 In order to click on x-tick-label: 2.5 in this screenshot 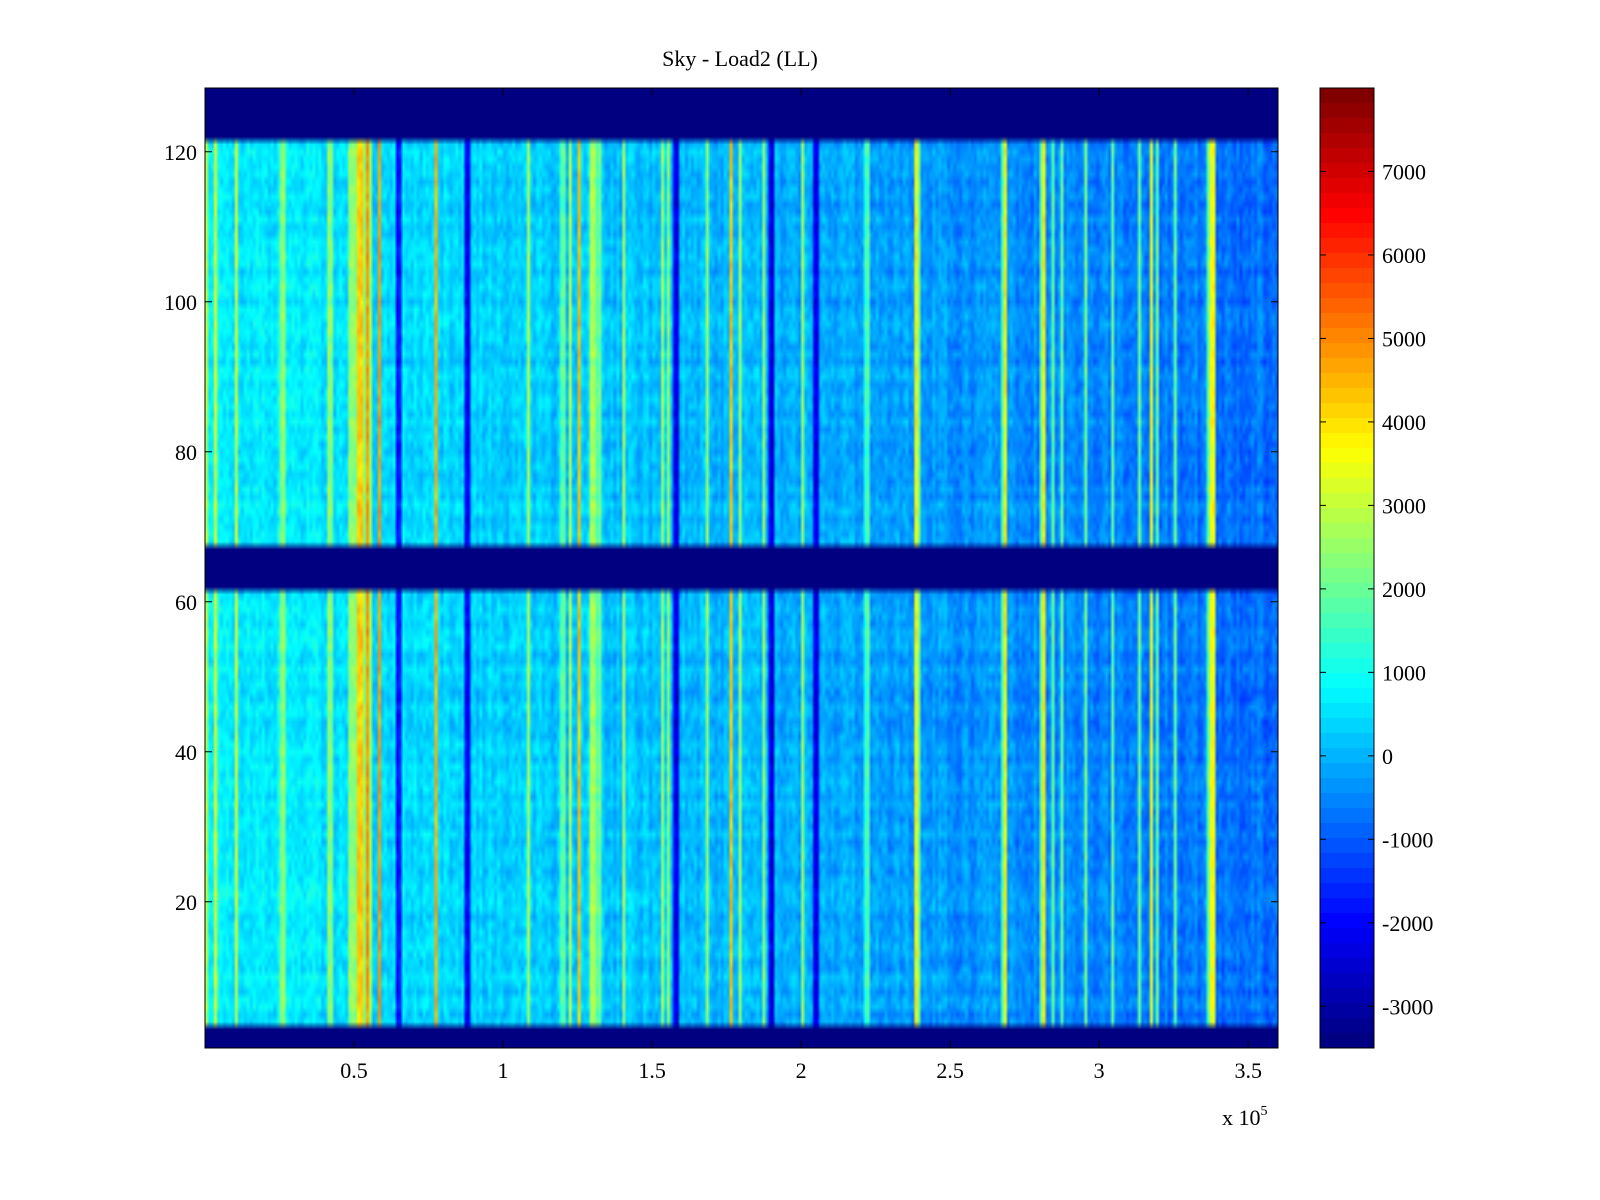, I will do `click(950, 1070)`.